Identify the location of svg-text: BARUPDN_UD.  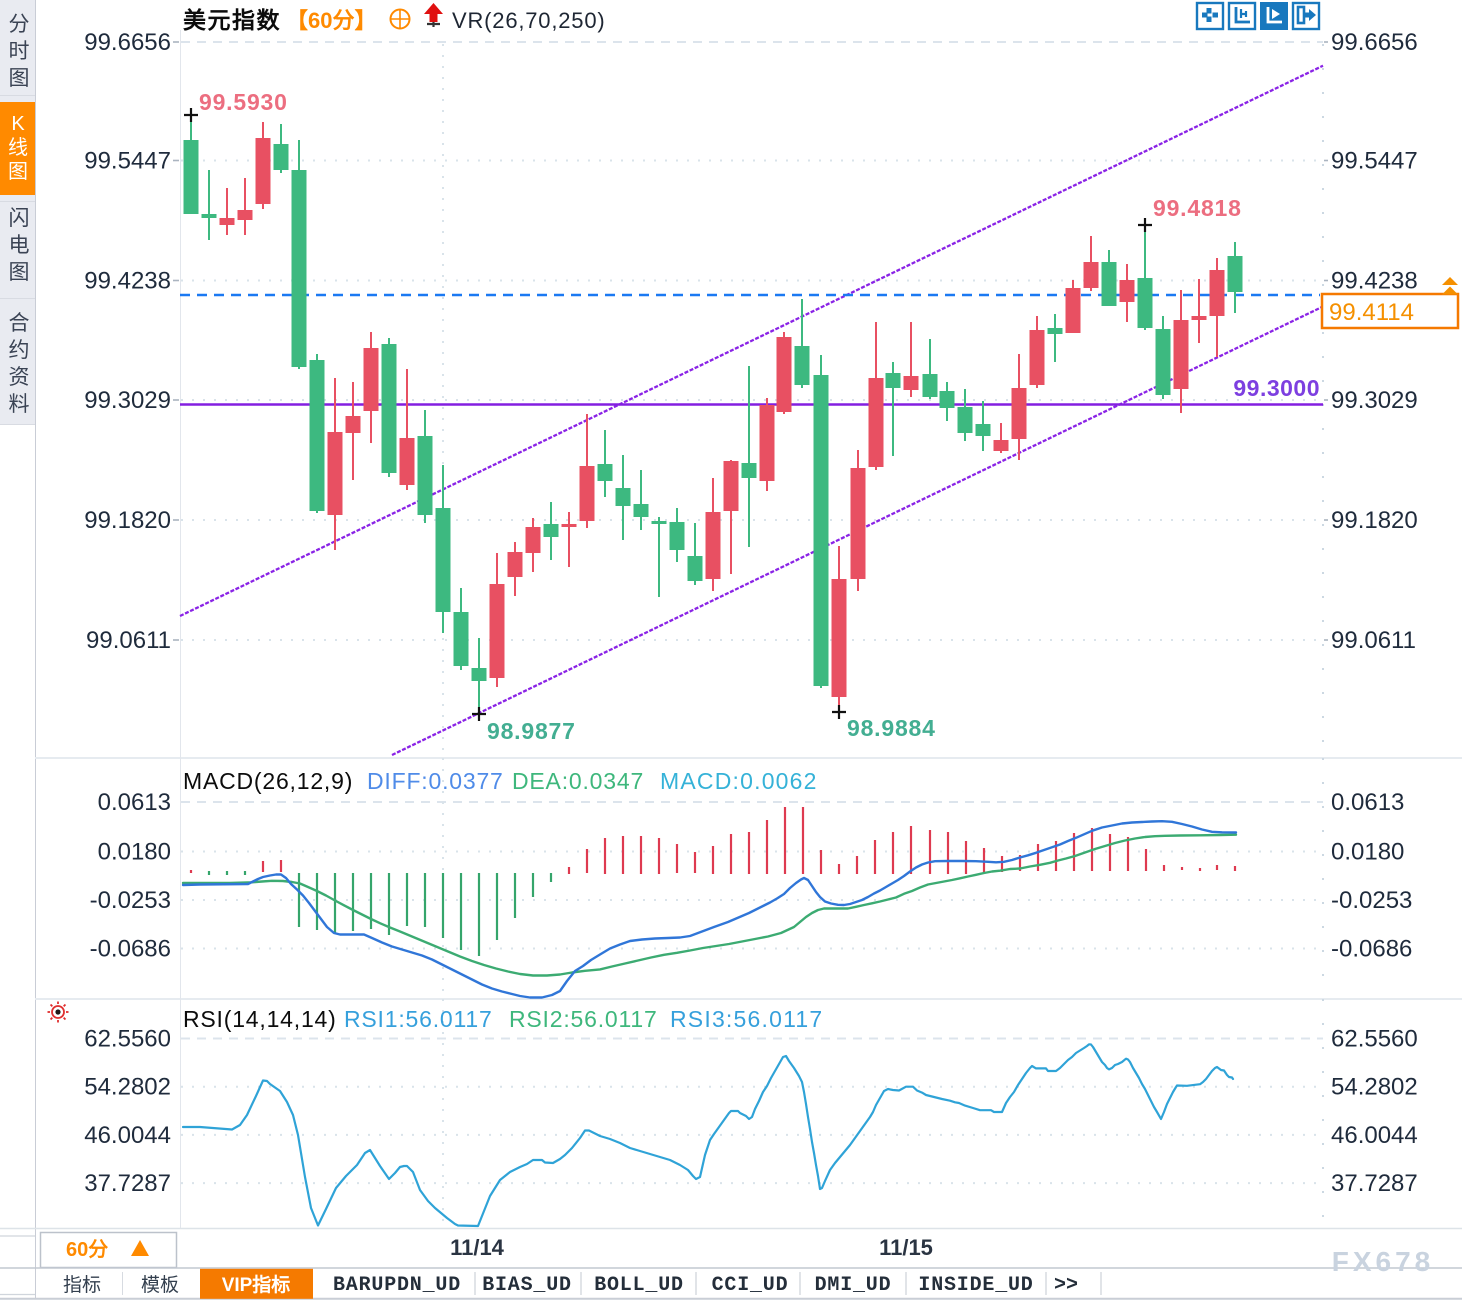
(397, 1285).